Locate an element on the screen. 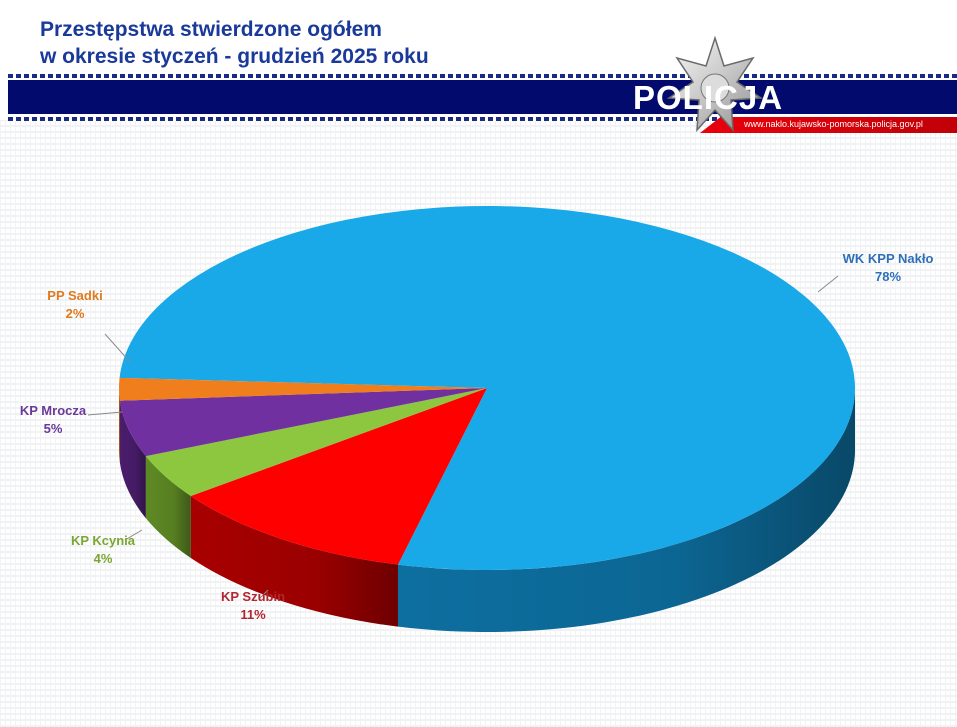  band-dash-bottom is located at coordinates (482, 119).